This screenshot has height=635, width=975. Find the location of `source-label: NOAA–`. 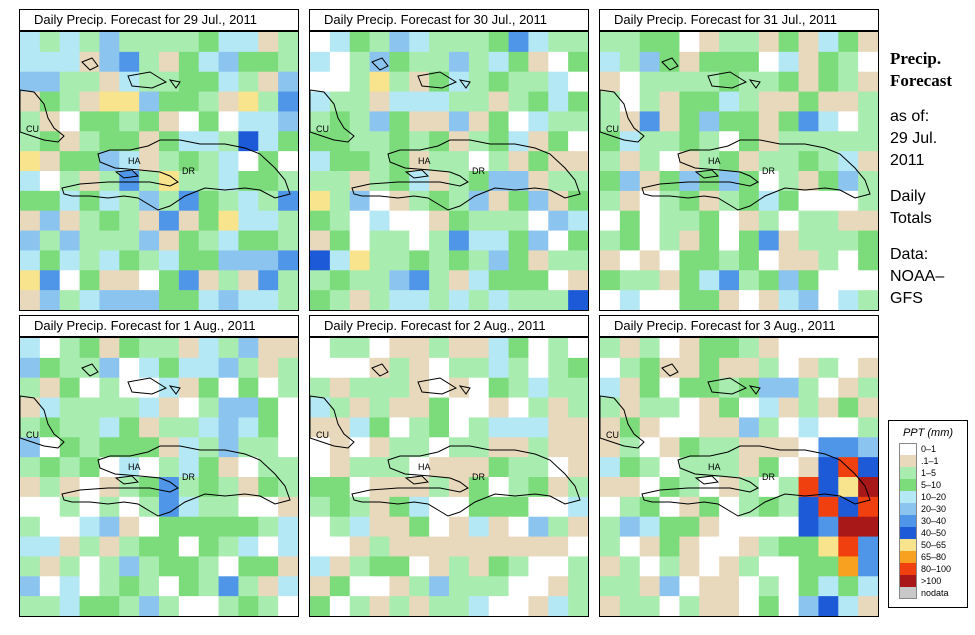

source-label: NOAA– is located at coordinates (917, 276).